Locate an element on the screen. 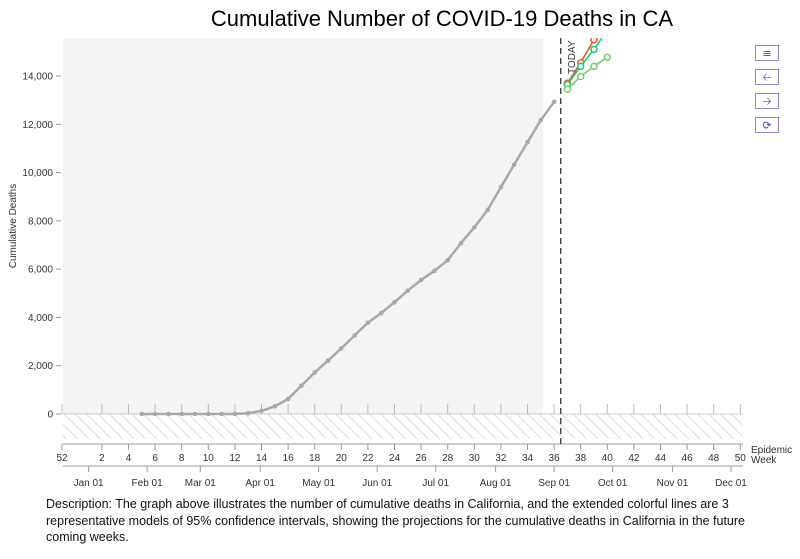 The image size is (800, 559). y-tick-label: 4,000 is located at coordinates (40, 318).